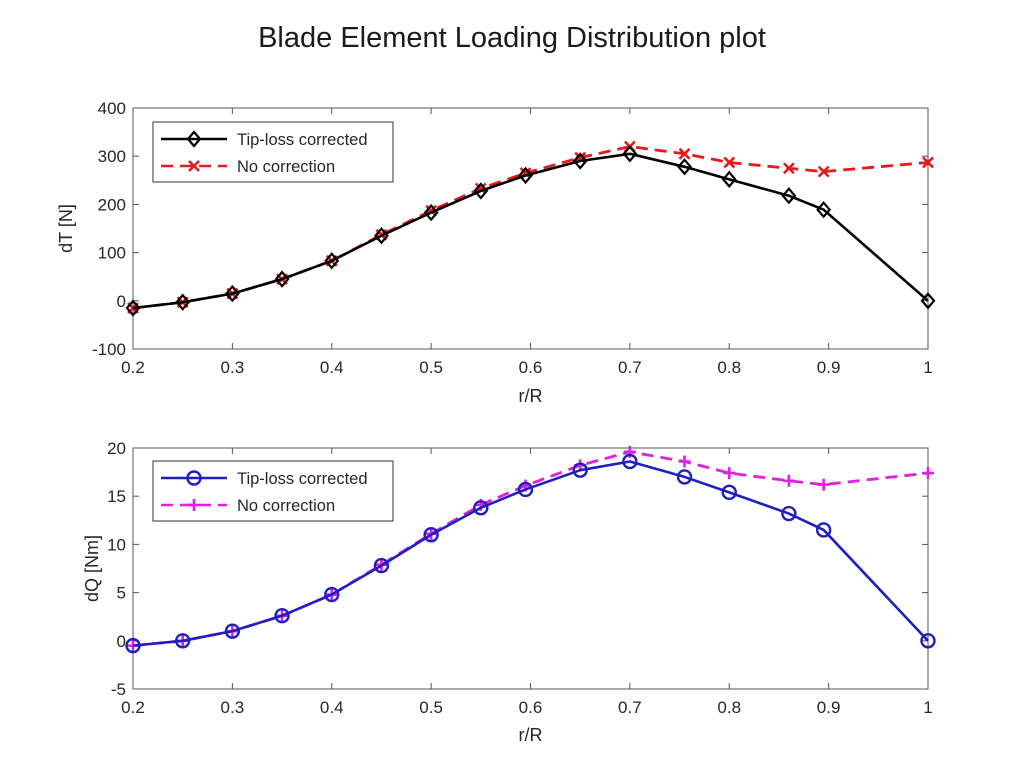 The height and width of the screenshot is (768, 1024). I want to click on y-axis-label: dT [N], so click(66, 228).